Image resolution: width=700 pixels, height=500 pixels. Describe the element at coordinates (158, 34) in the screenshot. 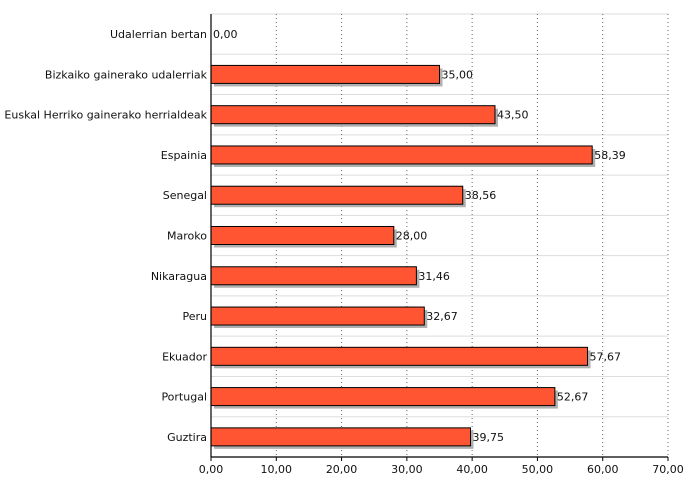

I see `category-label: Udalerrian bertan` at that location.